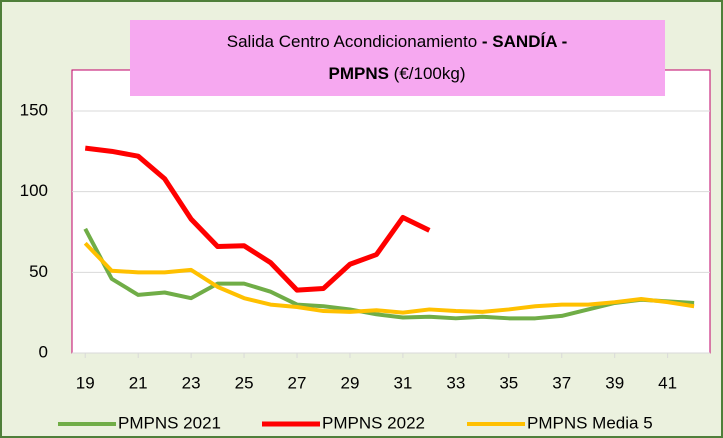 Image resolution: width=723 pixels, height=438 pixels. Describe the element at coordinates (397, 58) in the screenshot. I see `title-box` at that location.